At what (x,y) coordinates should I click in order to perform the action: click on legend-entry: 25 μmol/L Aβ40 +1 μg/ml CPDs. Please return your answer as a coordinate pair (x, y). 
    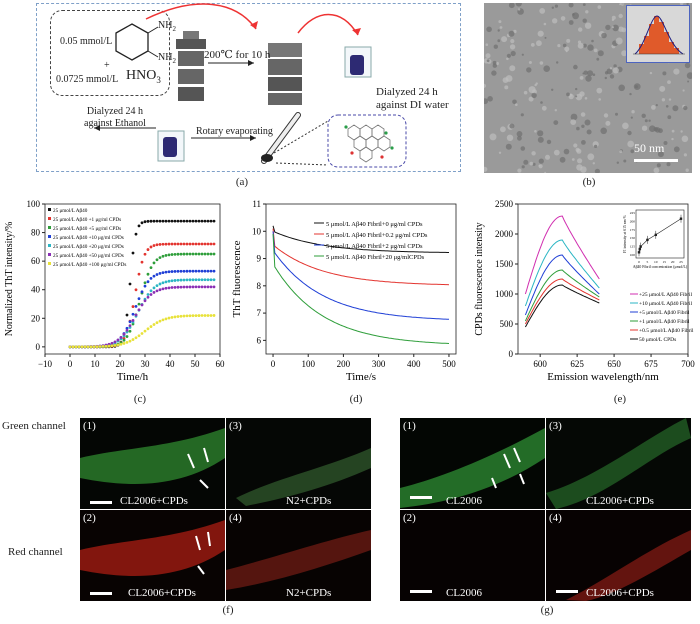
    Looking at the image, I should click on (87, 220).